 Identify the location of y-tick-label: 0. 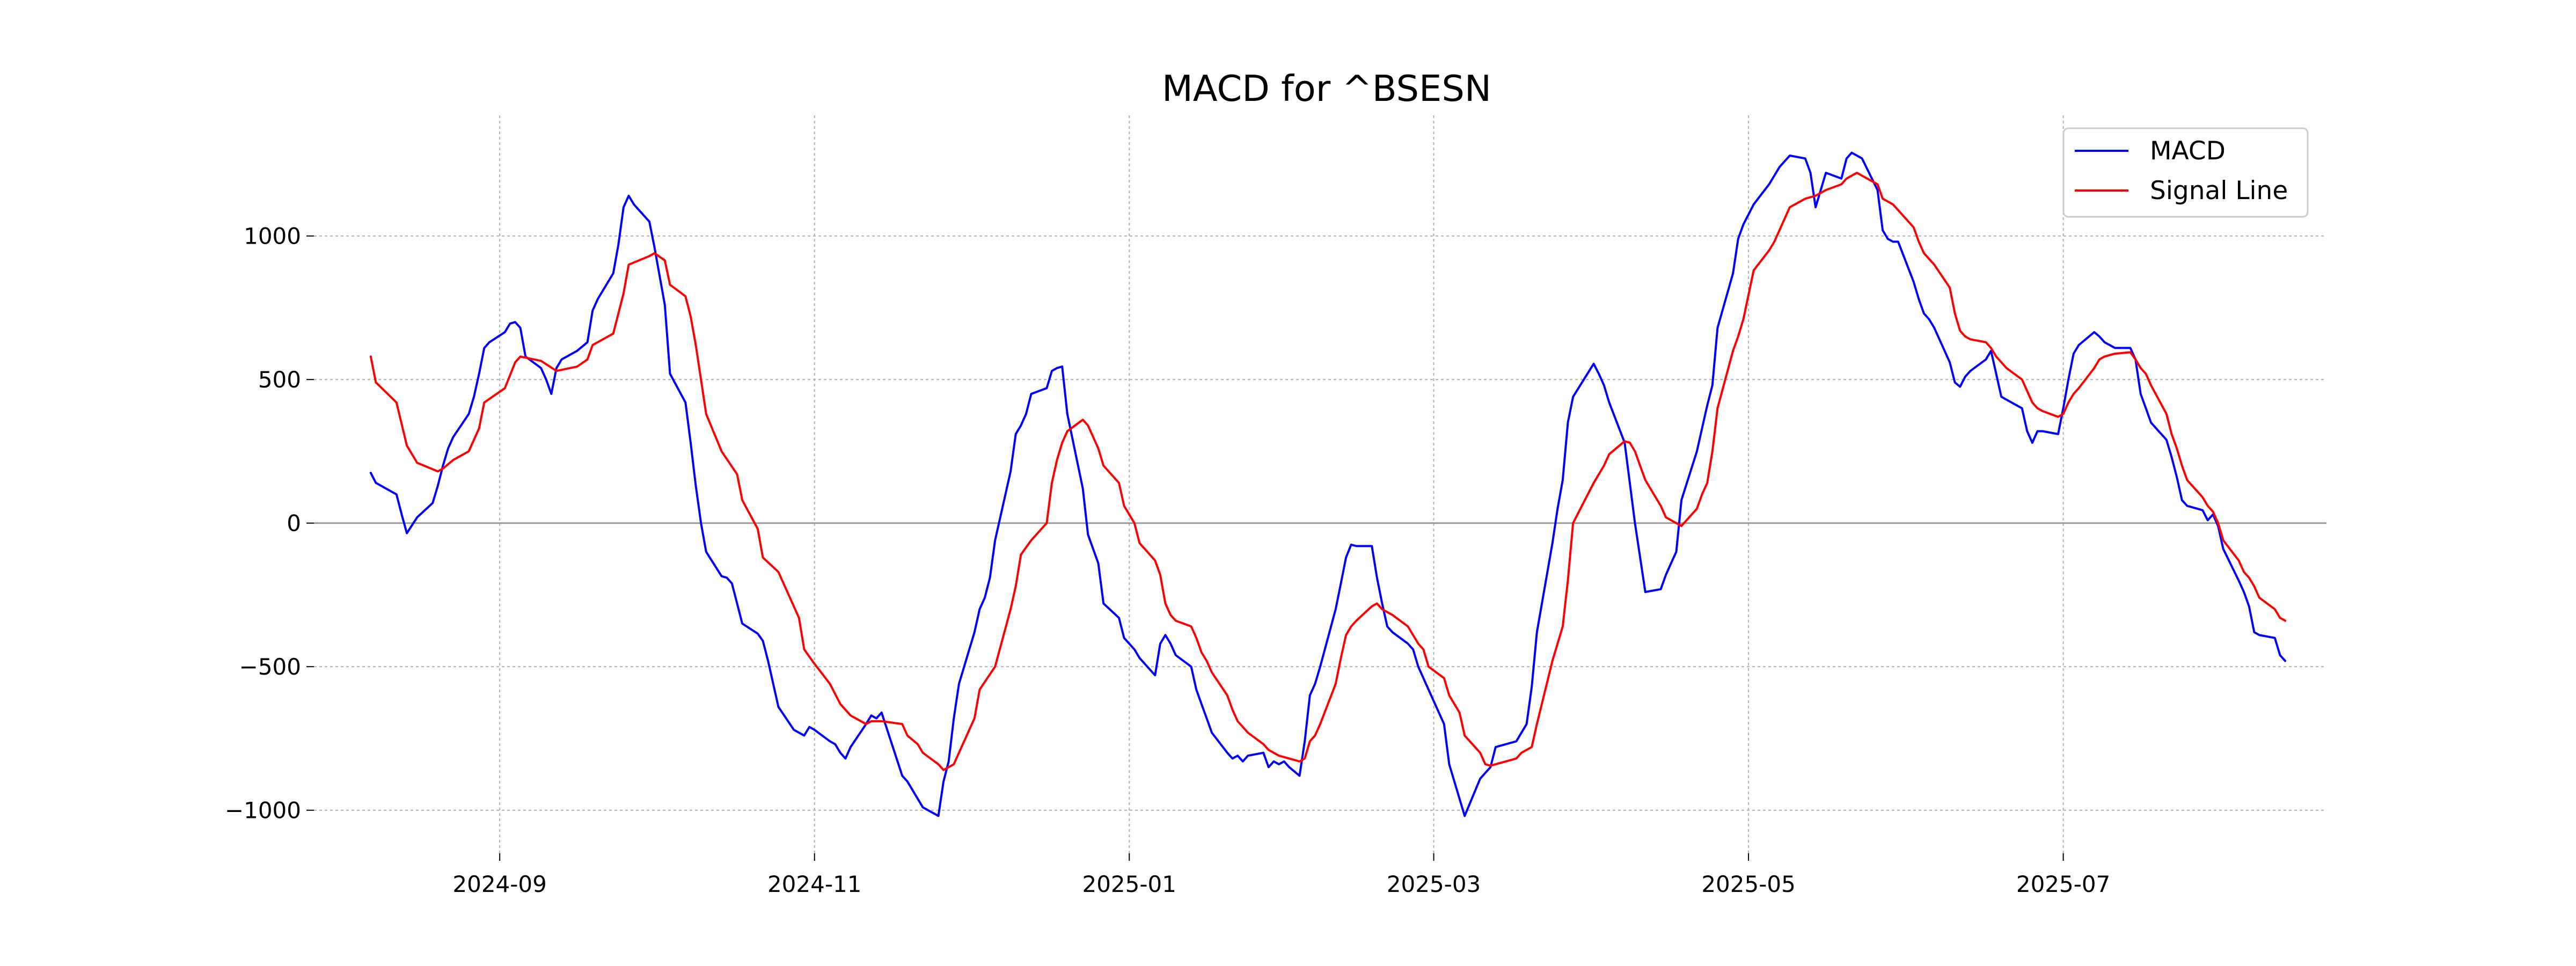
(294, 523).